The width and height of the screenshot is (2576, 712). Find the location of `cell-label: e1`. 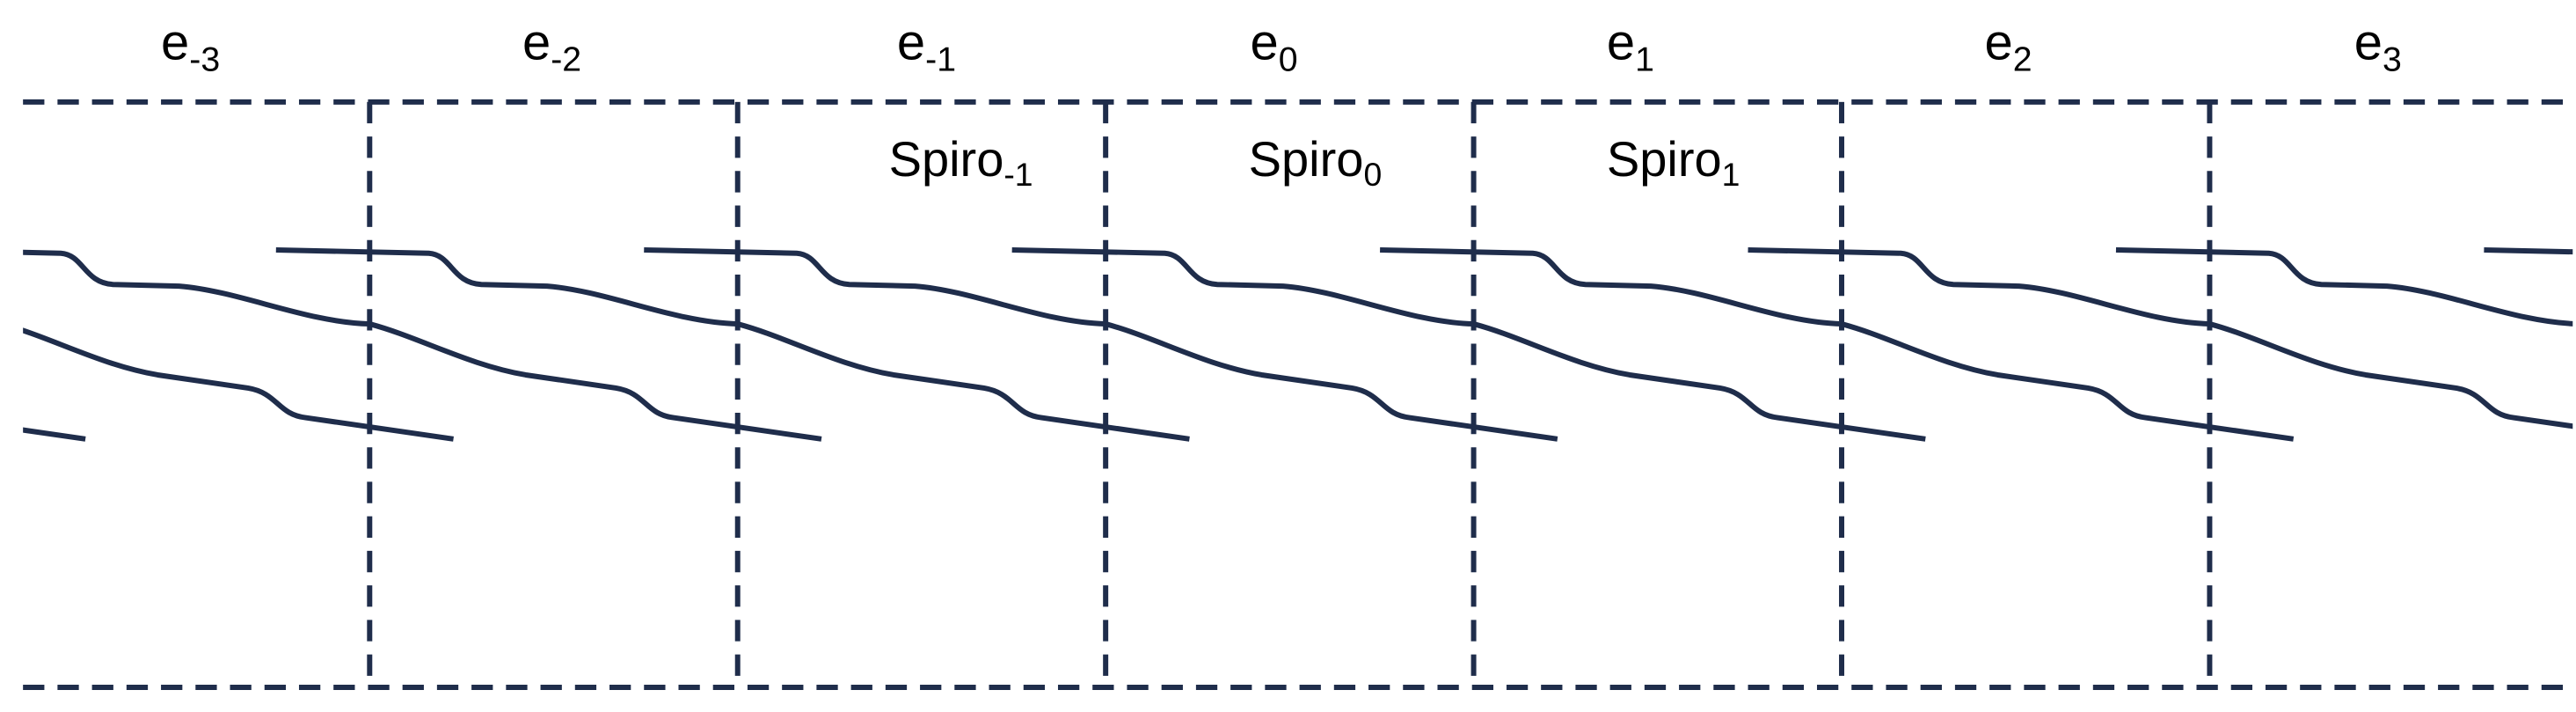

cell-label: e1 is located at coordinates (1630, 46).